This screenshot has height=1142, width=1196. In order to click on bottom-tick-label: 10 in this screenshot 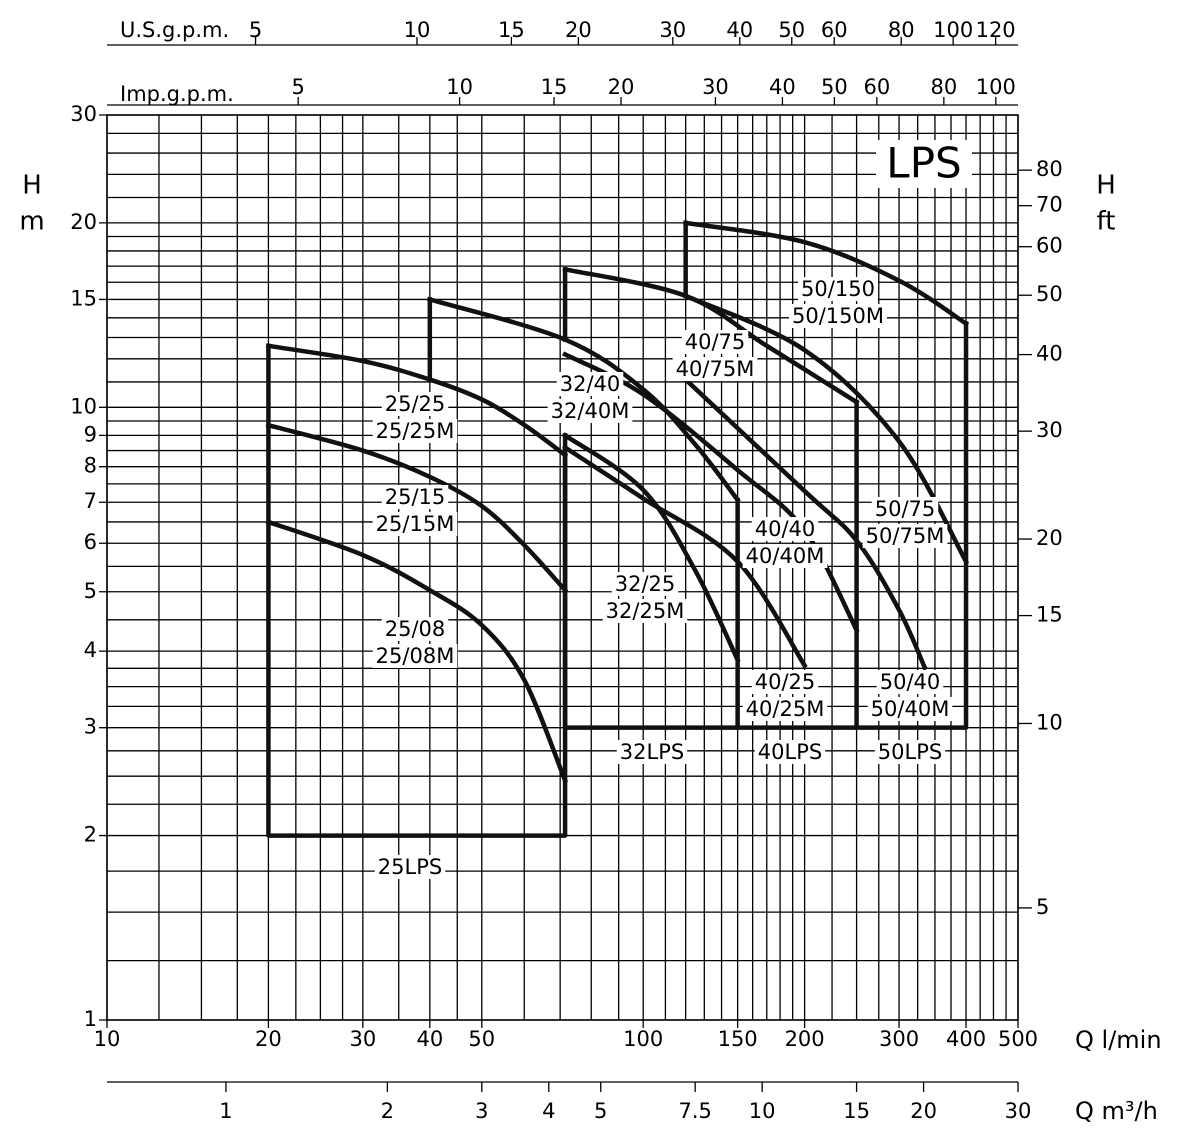, I will do `click(762, 1111)`.